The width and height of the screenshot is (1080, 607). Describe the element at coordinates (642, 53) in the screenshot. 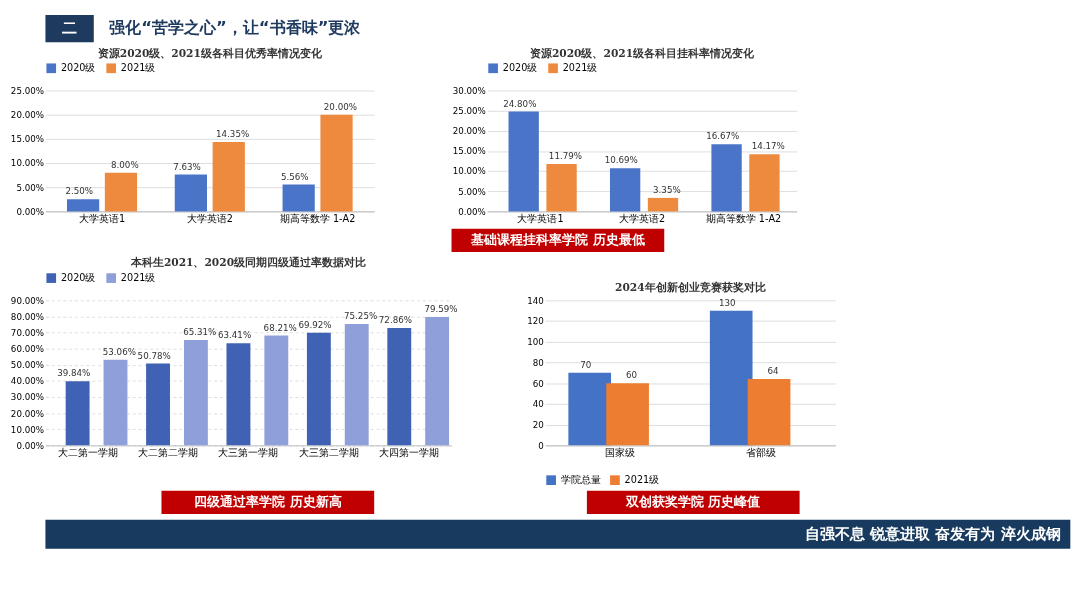

I see `chart-title: 资源2020级、2021级各科目挂科率情况变化` at that location.